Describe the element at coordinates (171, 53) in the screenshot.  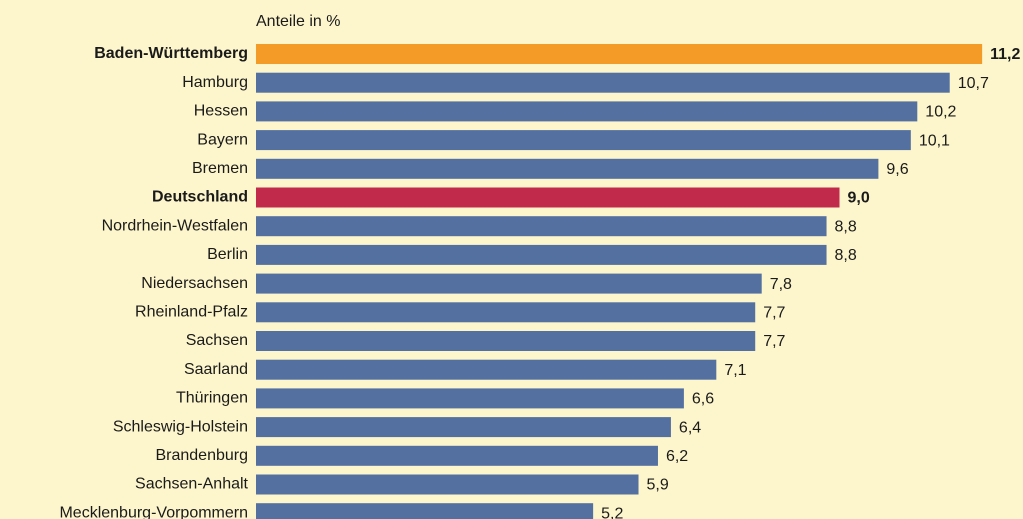
I see `category-label: Baden-Württemberg` at that location.